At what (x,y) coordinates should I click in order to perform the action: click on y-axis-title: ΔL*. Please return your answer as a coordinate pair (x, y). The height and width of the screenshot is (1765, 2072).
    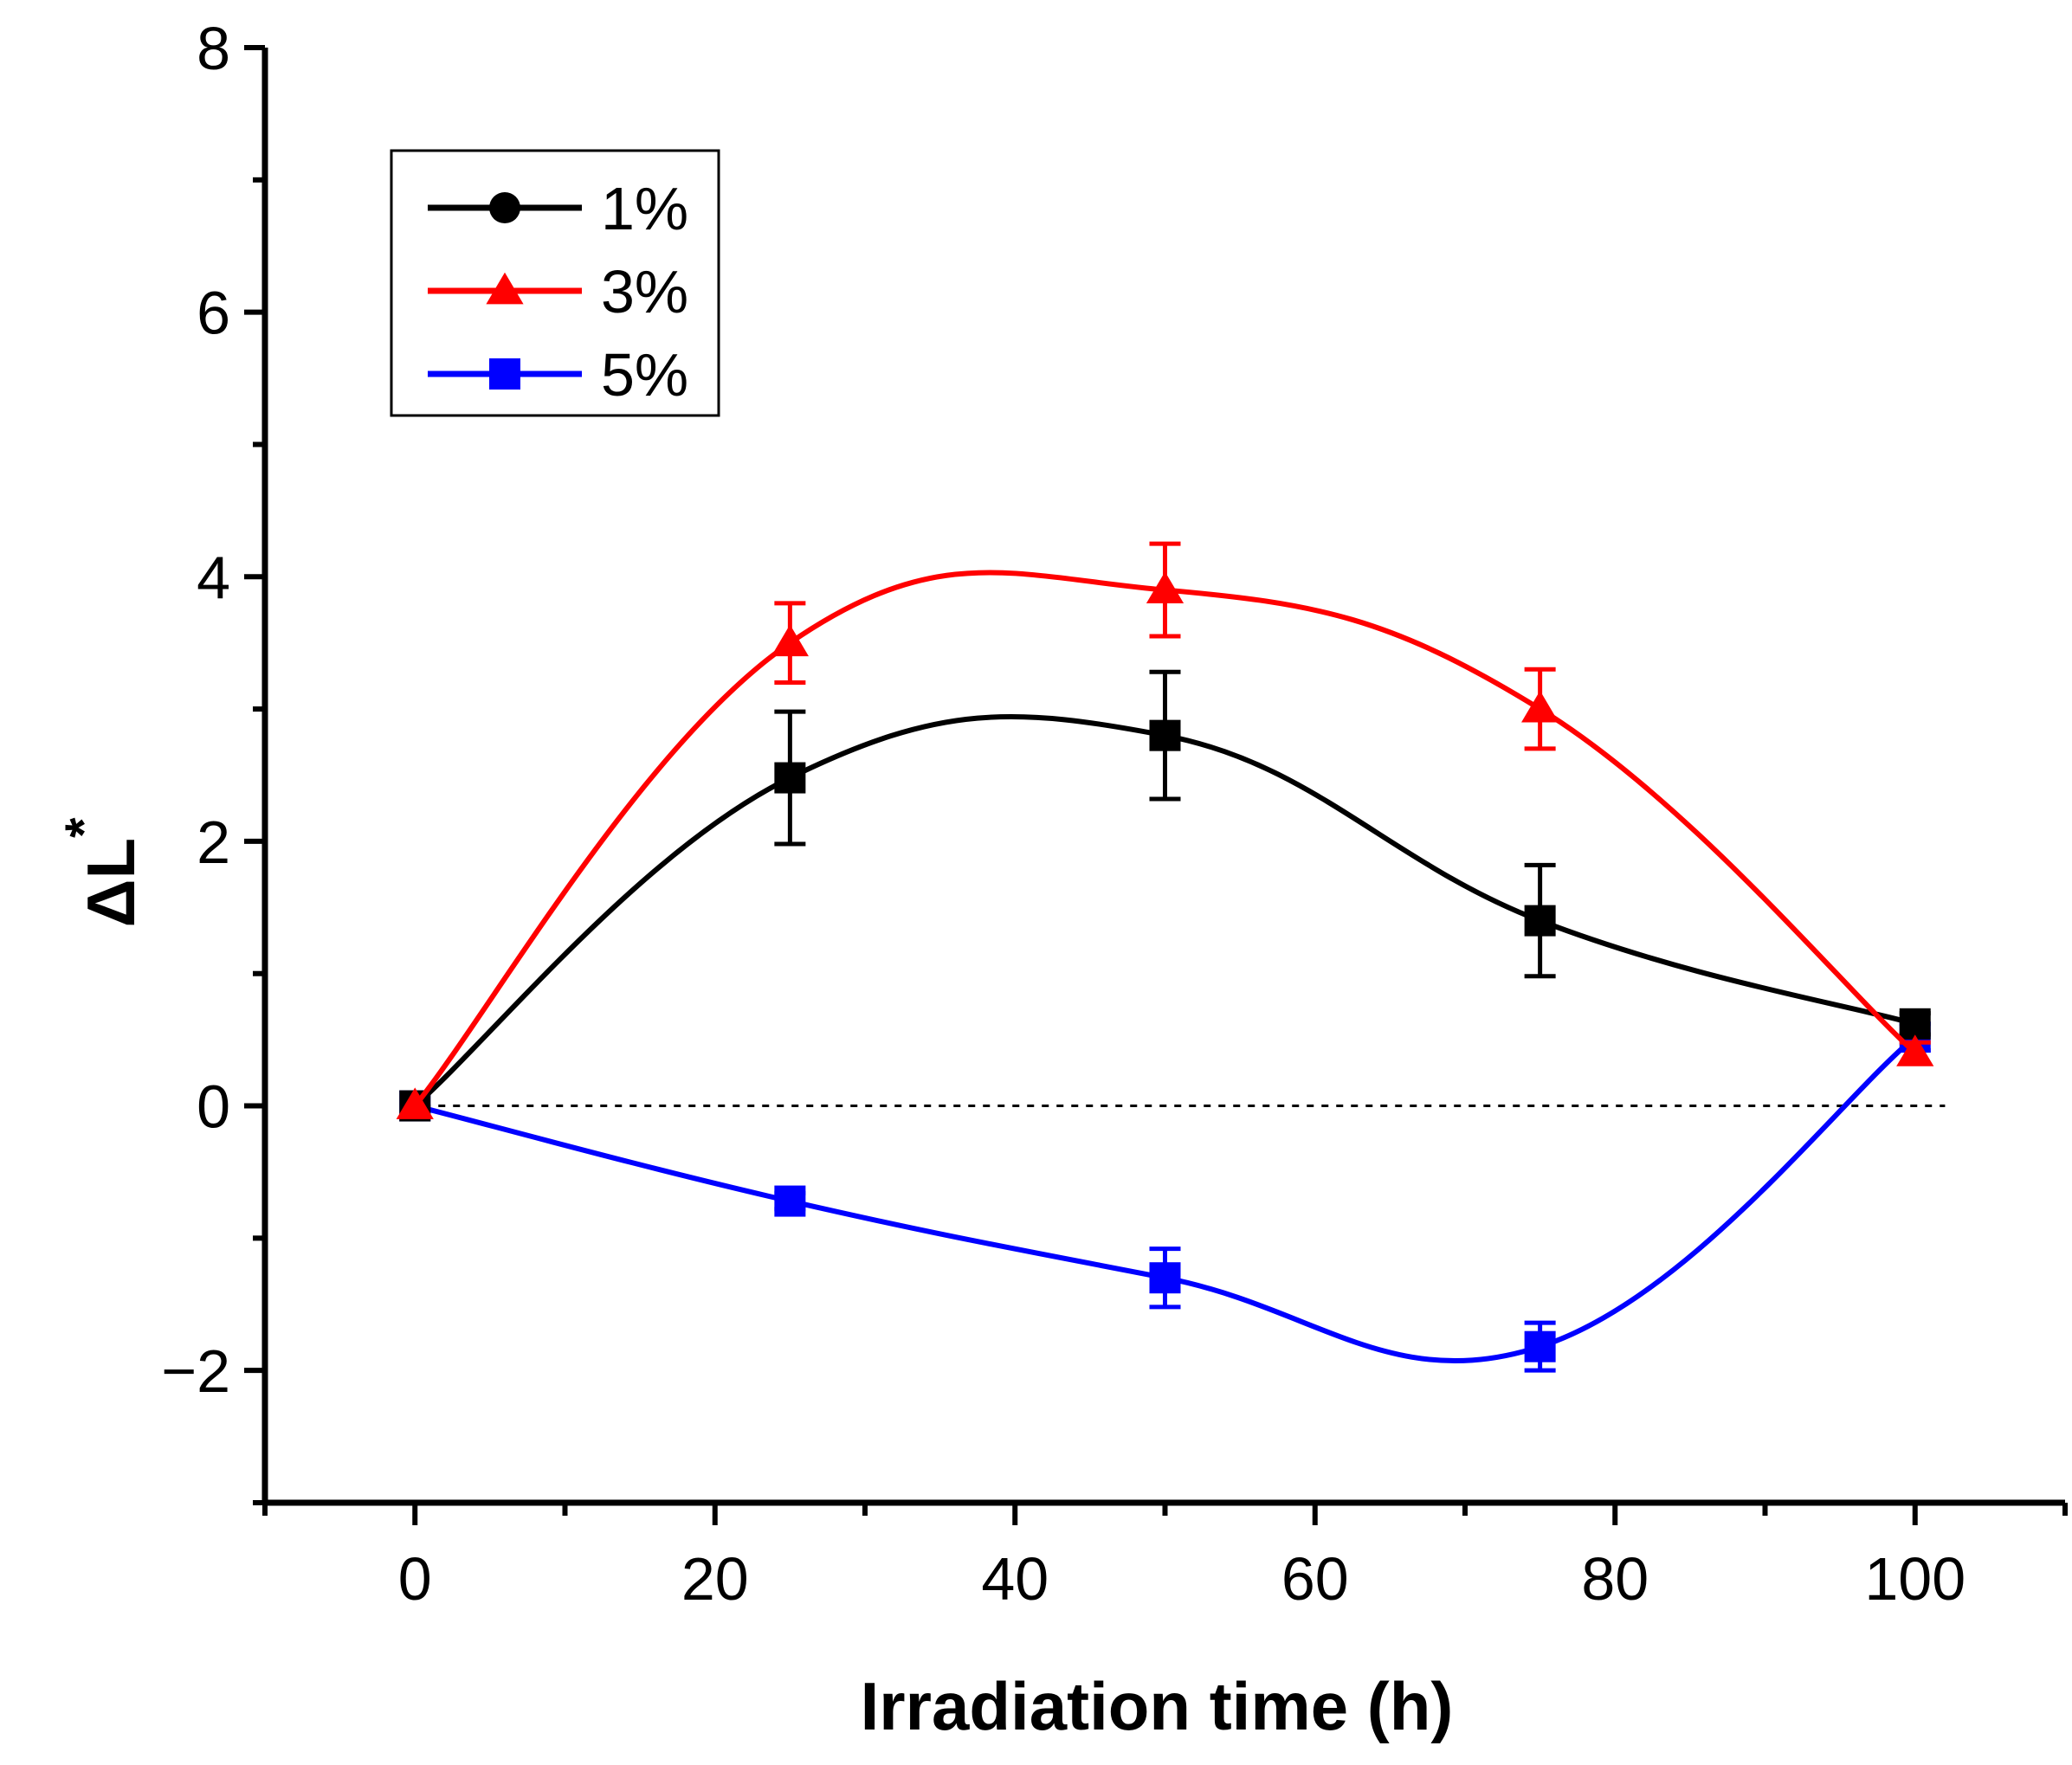
    Looking at the image, I should click on (102, 872).